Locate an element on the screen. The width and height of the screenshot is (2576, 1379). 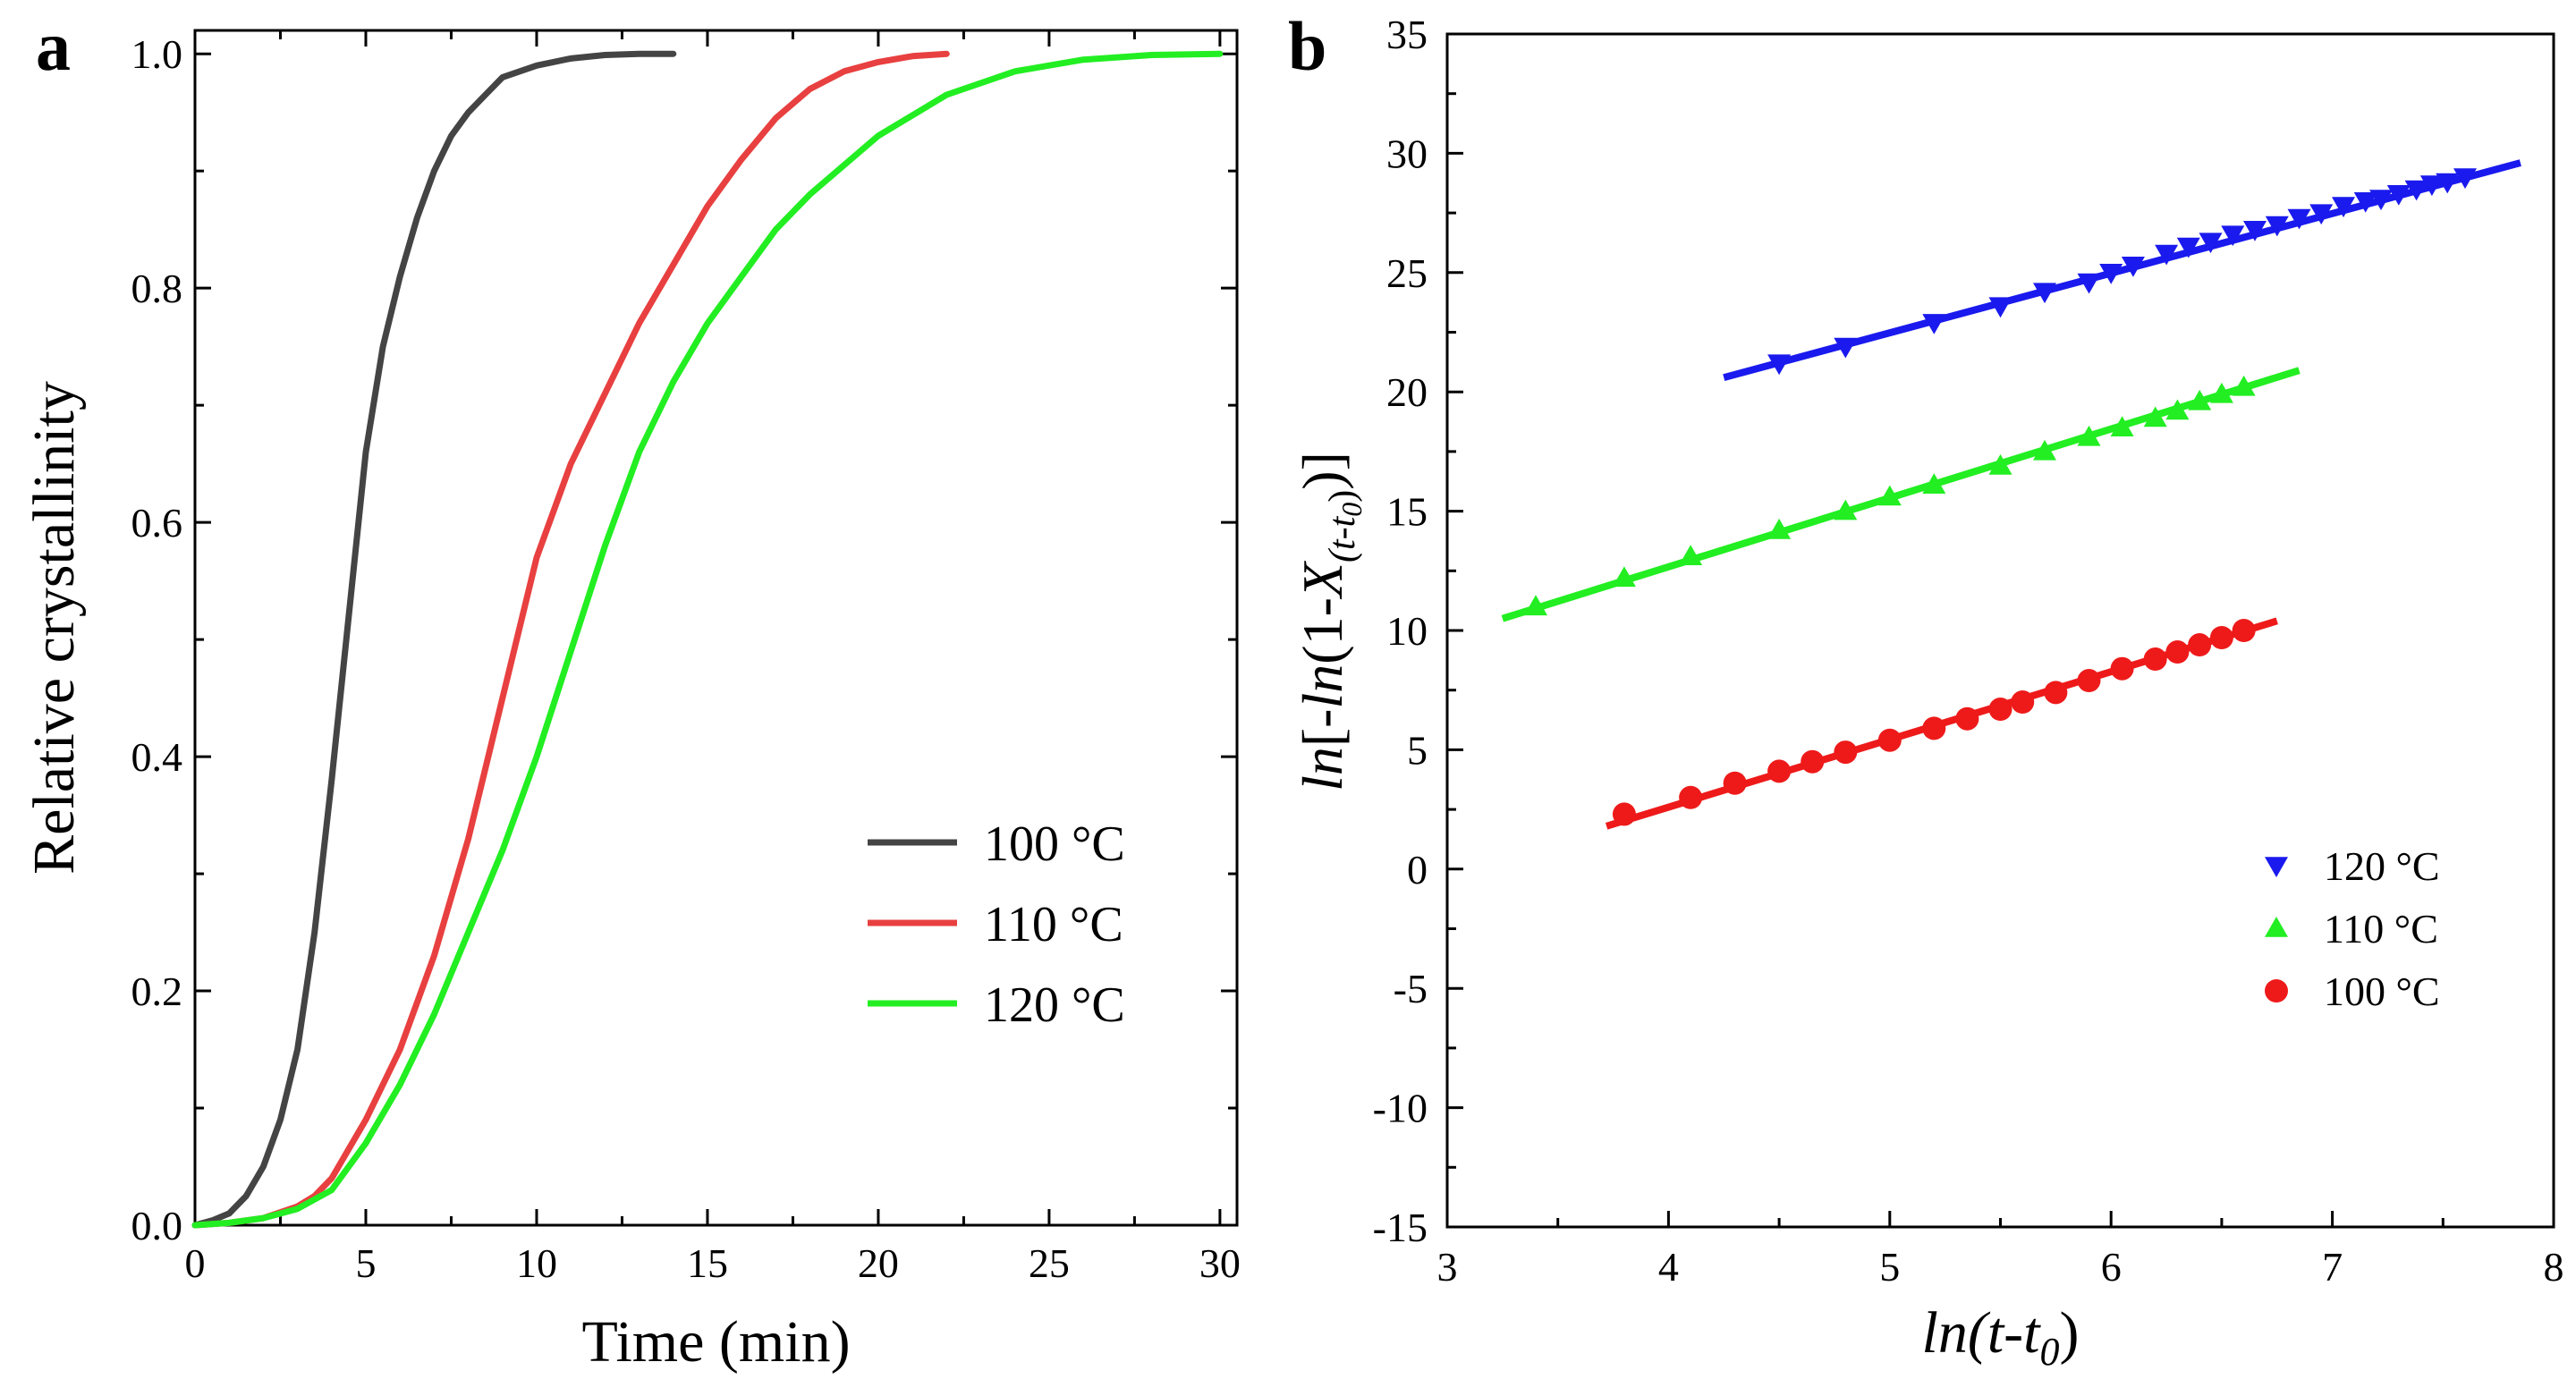
x-tick-label-a: 0 is located at coordinates (195, 1263).